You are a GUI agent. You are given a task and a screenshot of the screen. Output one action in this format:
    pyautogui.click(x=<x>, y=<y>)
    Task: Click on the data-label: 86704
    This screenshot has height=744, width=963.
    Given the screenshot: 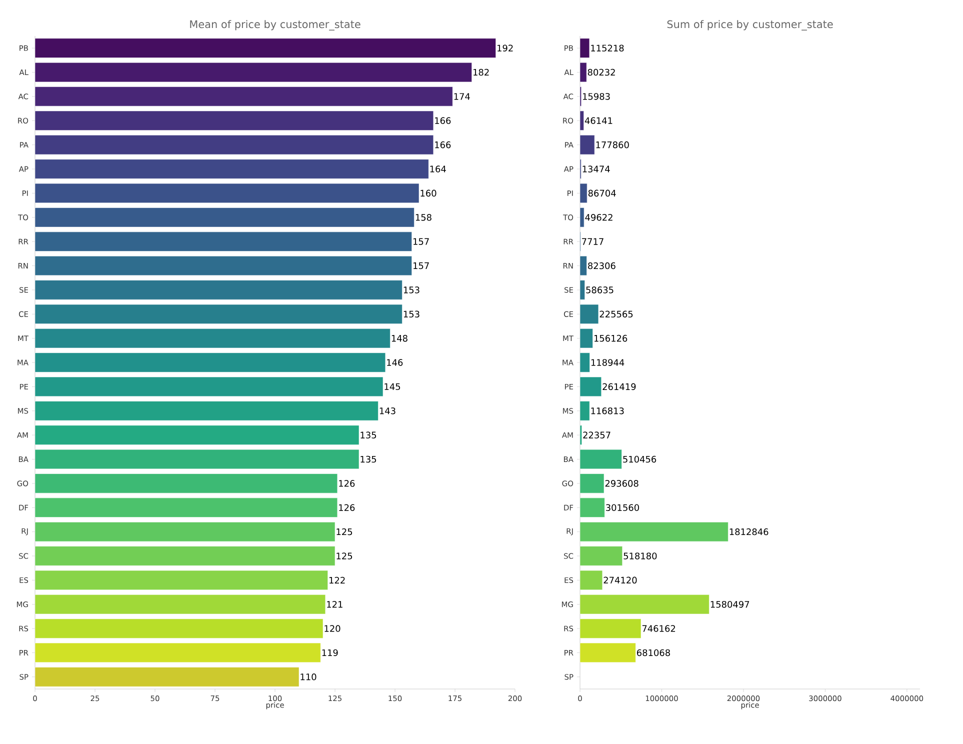 What is the action you would take?
    pyautogui.click(x=602, y=193)
    